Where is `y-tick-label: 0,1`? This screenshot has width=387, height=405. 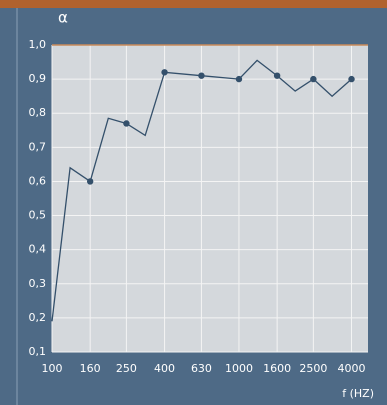 y-tick-label: 0,1 is located at coordinates (38, 351).